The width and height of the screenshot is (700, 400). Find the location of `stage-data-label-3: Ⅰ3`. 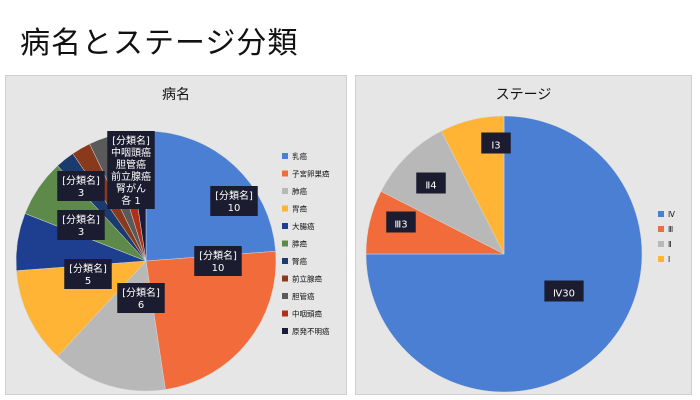

stage-data-label-3: Ⅰ3 is located at coordinates (496, 143).